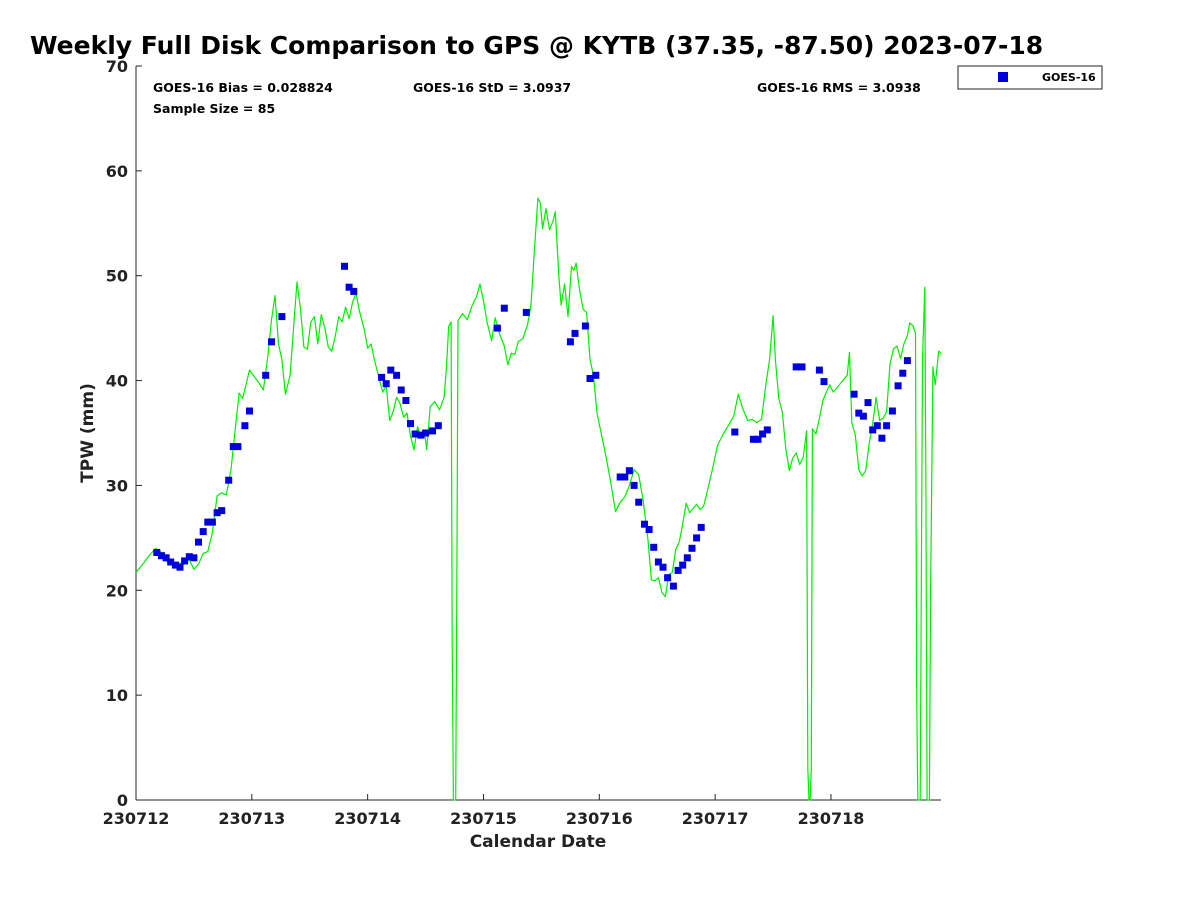 The width and height of the screenshot is (1200, 900). Describe the element at coordinates (243, 87) in the screenshot. I see `stat-bias: GOES-16 Bias = 0.028824` at that location.